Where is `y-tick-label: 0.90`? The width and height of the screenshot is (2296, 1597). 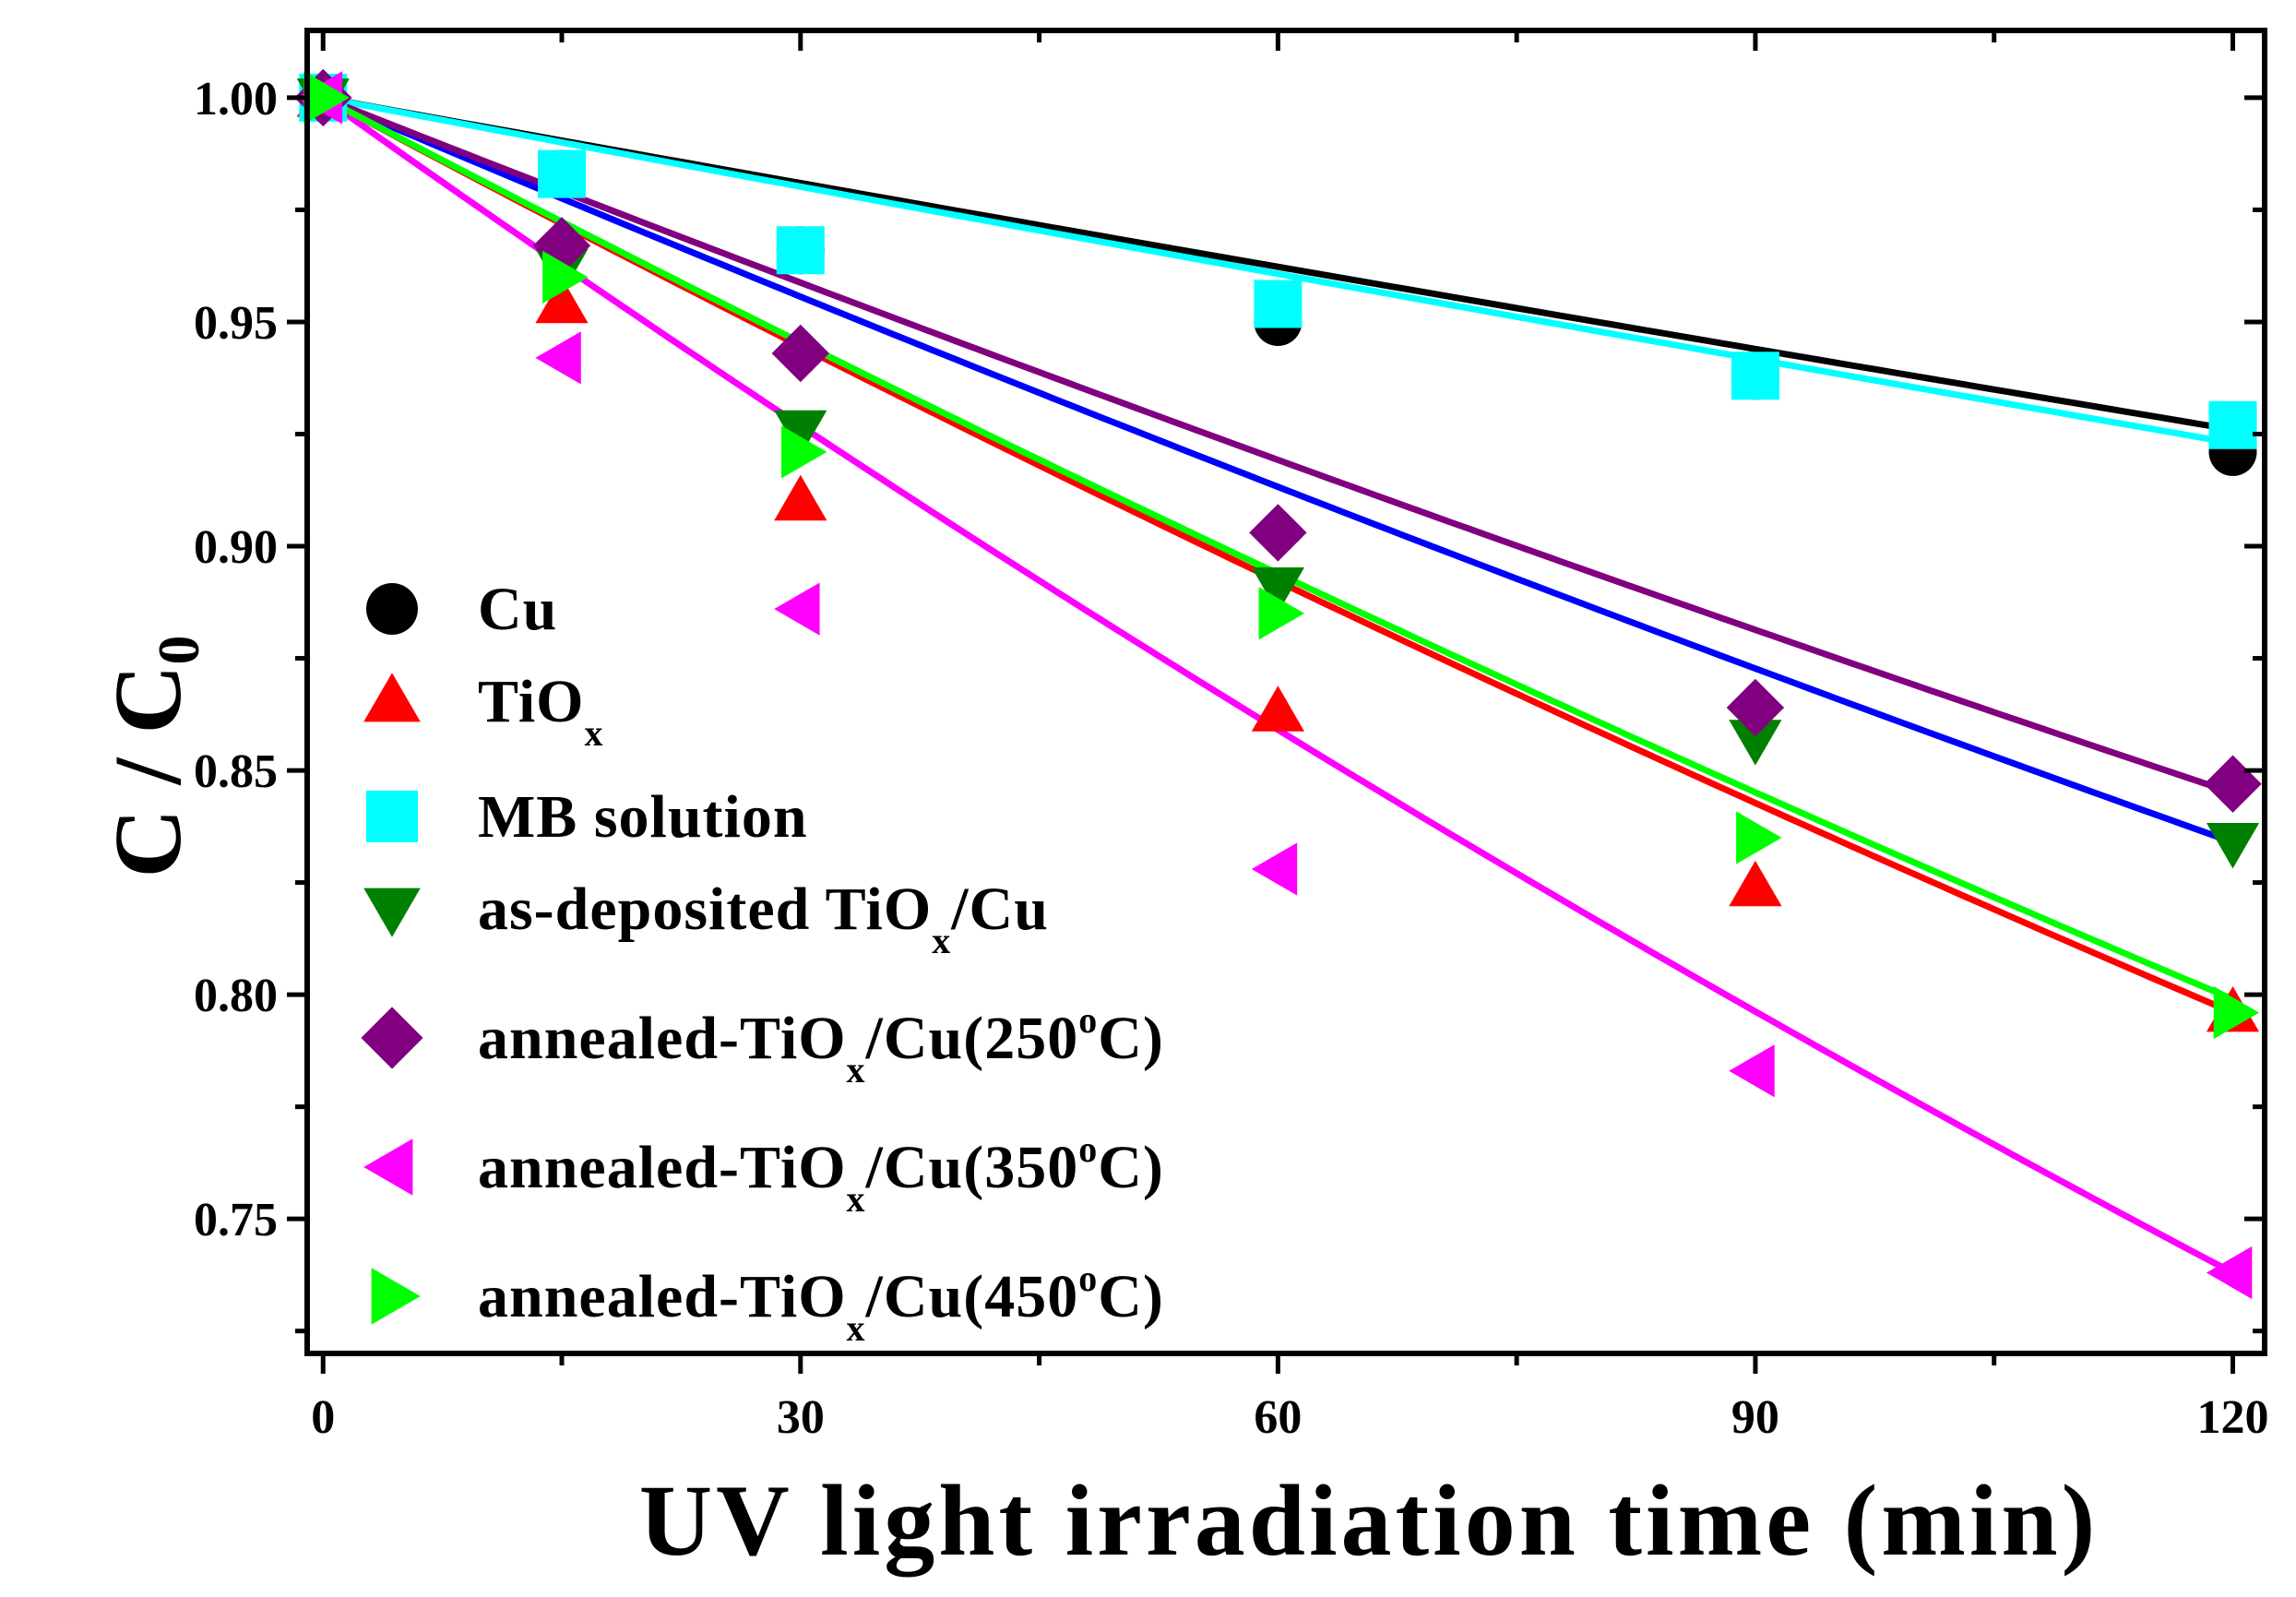
y-tick-label: 0.90 is located at coordinates (236, 547).